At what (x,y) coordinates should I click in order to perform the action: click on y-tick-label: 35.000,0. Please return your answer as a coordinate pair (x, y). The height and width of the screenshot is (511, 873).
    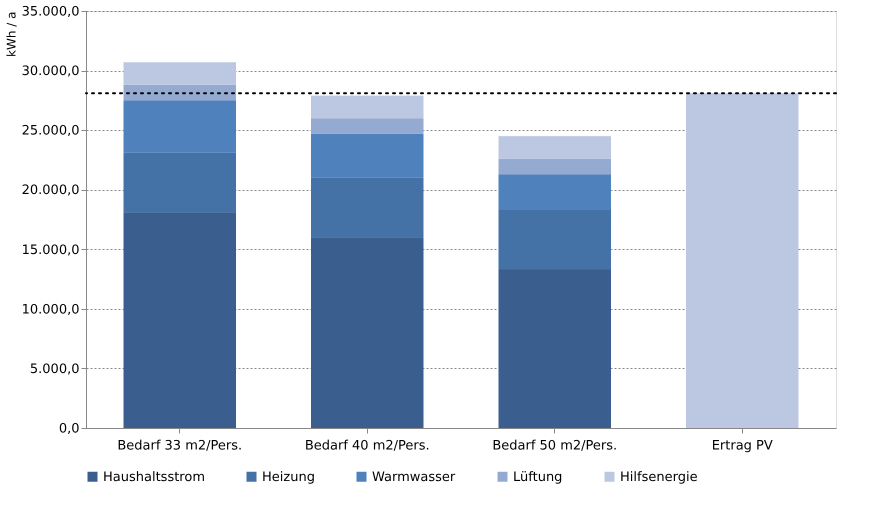
    Looking at the image, I should click on (51, 12).